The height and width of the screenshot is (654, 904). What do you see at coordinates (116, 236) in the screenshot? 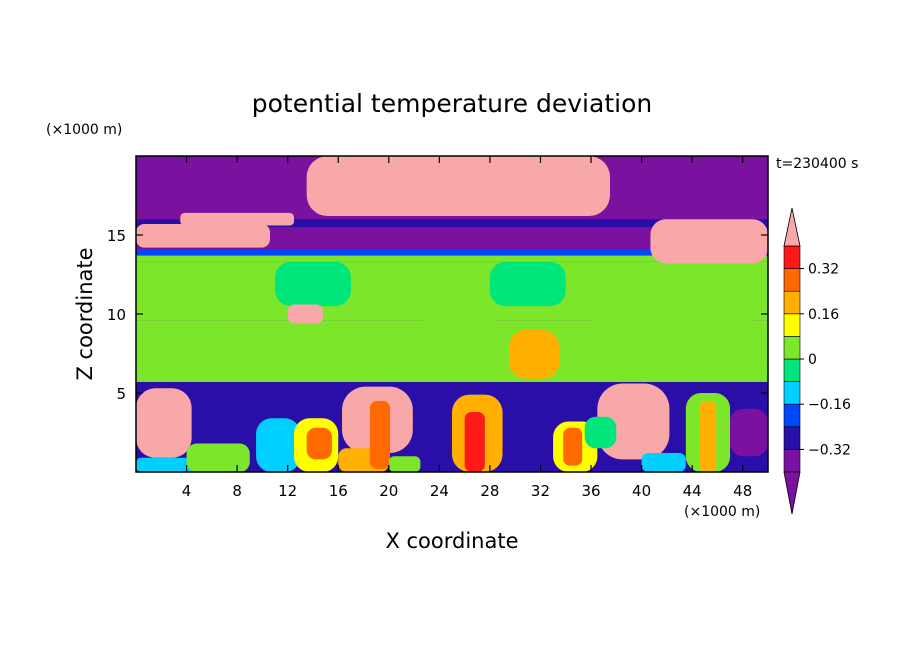
I see `y-tick-label: 15` at bounding box center [116, 236].